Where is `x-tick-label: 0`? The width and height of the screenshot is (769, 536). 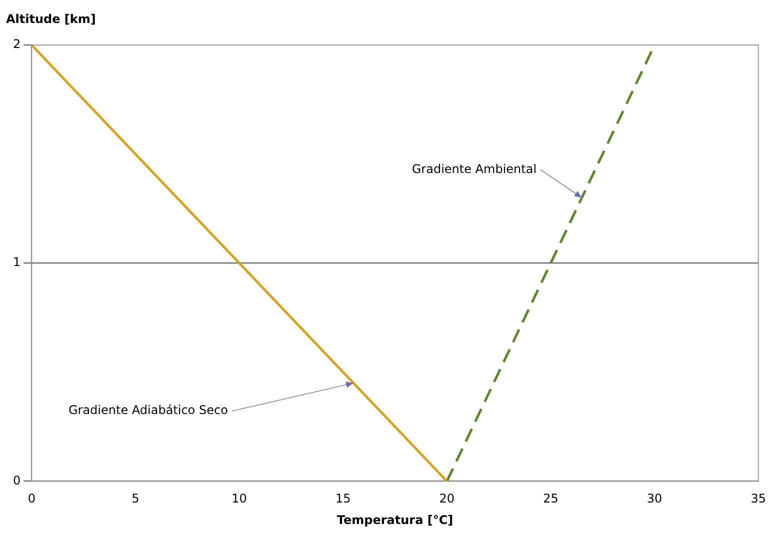 x-tick-label: 0 is located at coordinates (32, 499).